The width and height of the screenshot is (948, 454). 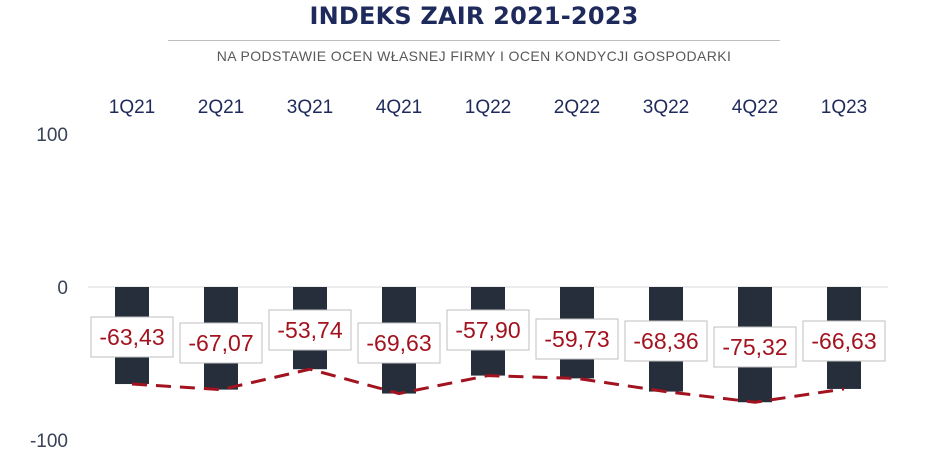 I want to click on category-label: 4Q22, so click(x=755, y=107).